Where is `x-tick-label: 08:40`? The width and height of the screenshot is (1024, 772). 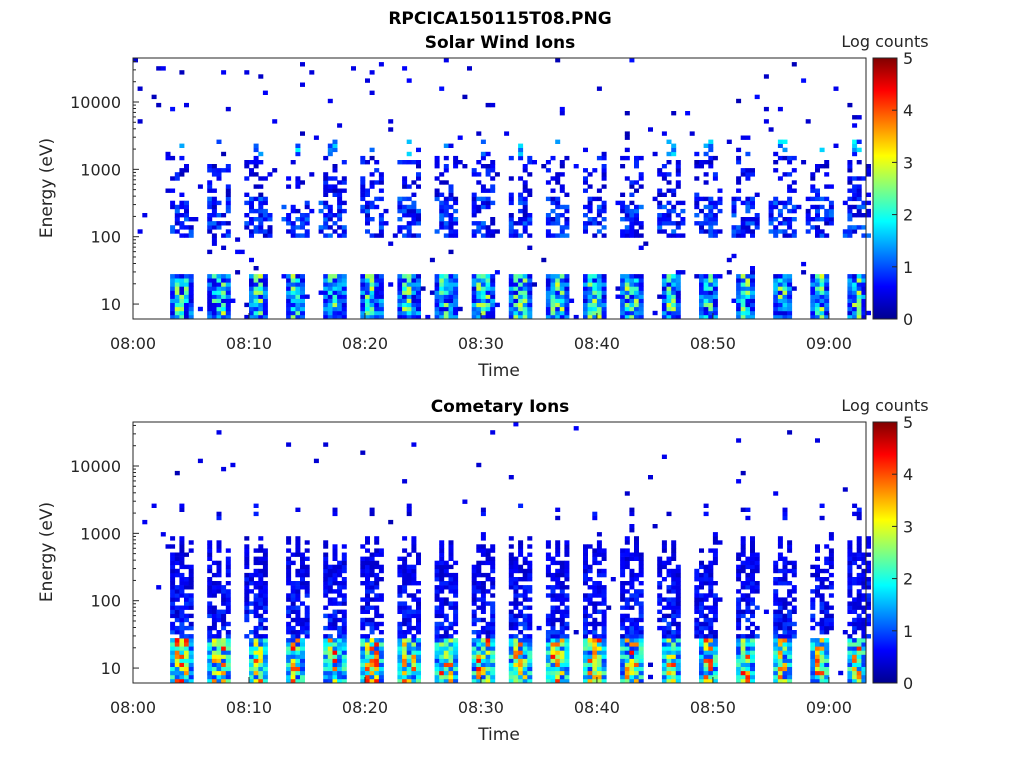
x-tick-label: 08:40 is located at coordinates (597, 707).